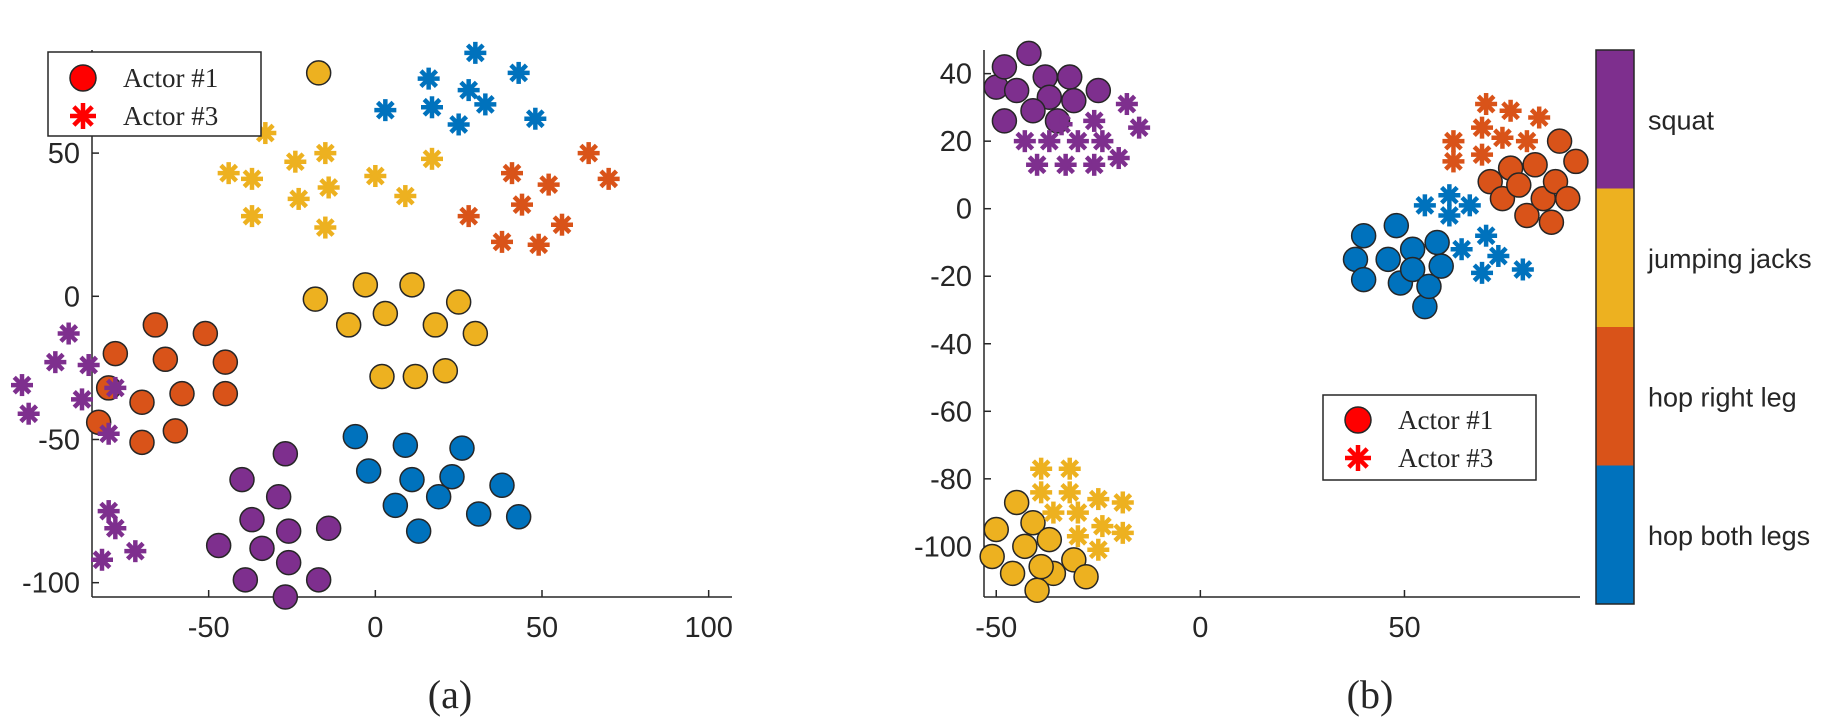 This screenshot has height=720, width=1842. What do you see at coordinates (1200, 628) in the screenshot?
I see `x-tick-label: 0` at bounding box center [1200, 628].